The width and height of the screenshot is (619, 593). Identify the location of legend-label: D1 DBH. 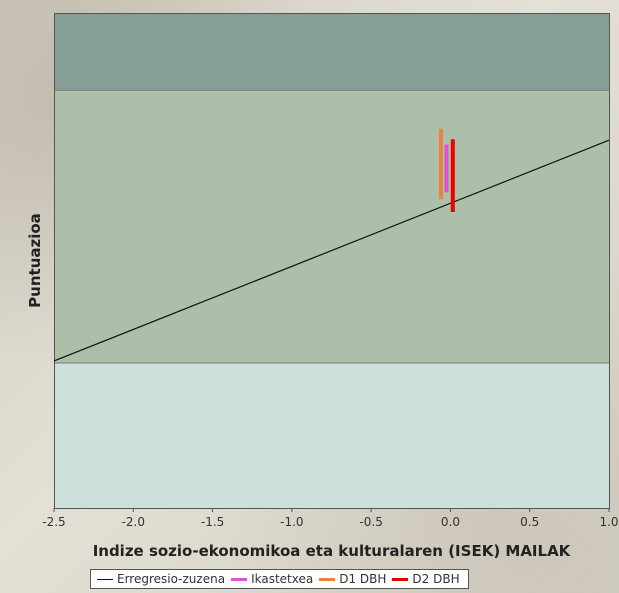
(363, 579).